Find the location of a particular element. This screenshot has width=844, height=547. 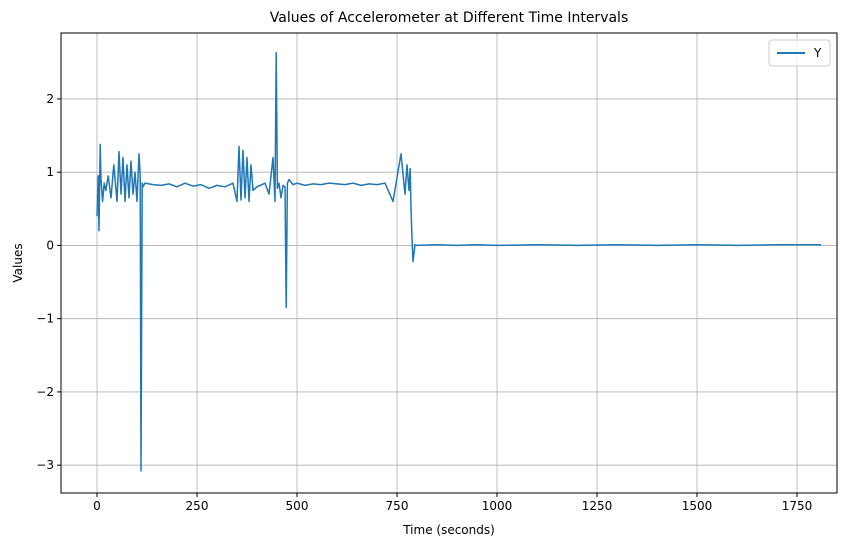

y-tick-label: −2 is located at coordinates (45, 392).